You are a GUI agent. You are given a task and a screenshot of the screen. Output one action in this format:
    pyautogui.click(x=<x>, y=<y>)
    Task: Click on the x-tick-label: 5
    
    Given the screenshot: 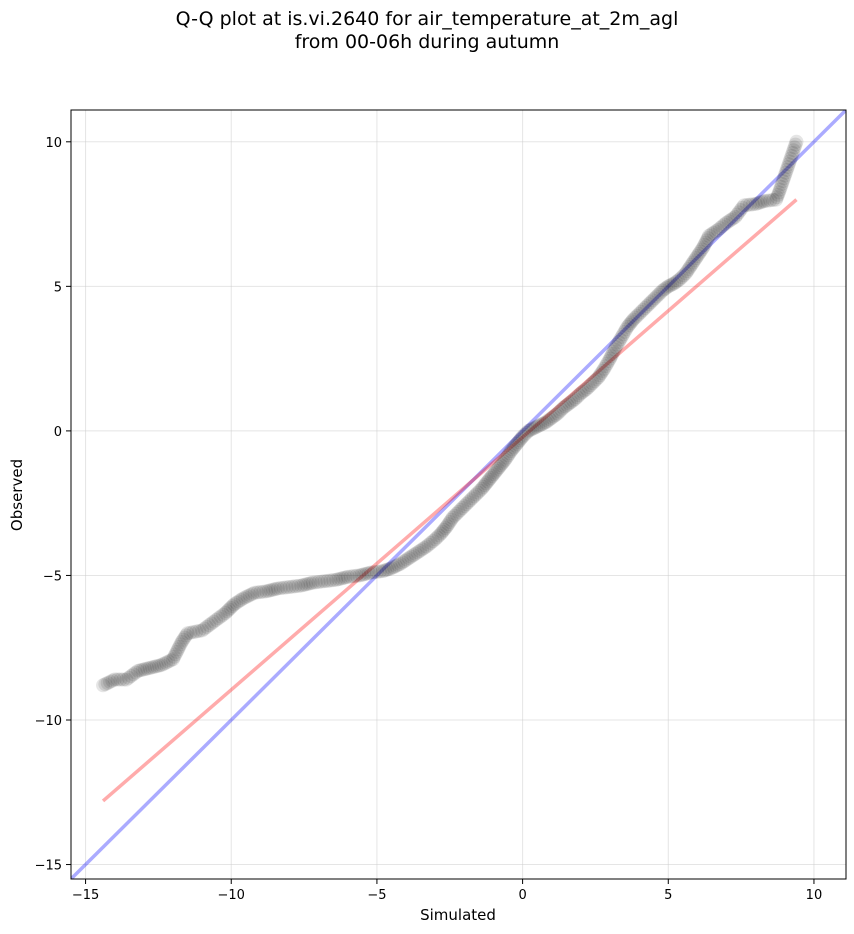 What is the action you would take?
    pyautogui.click(x=668, y=895)
    